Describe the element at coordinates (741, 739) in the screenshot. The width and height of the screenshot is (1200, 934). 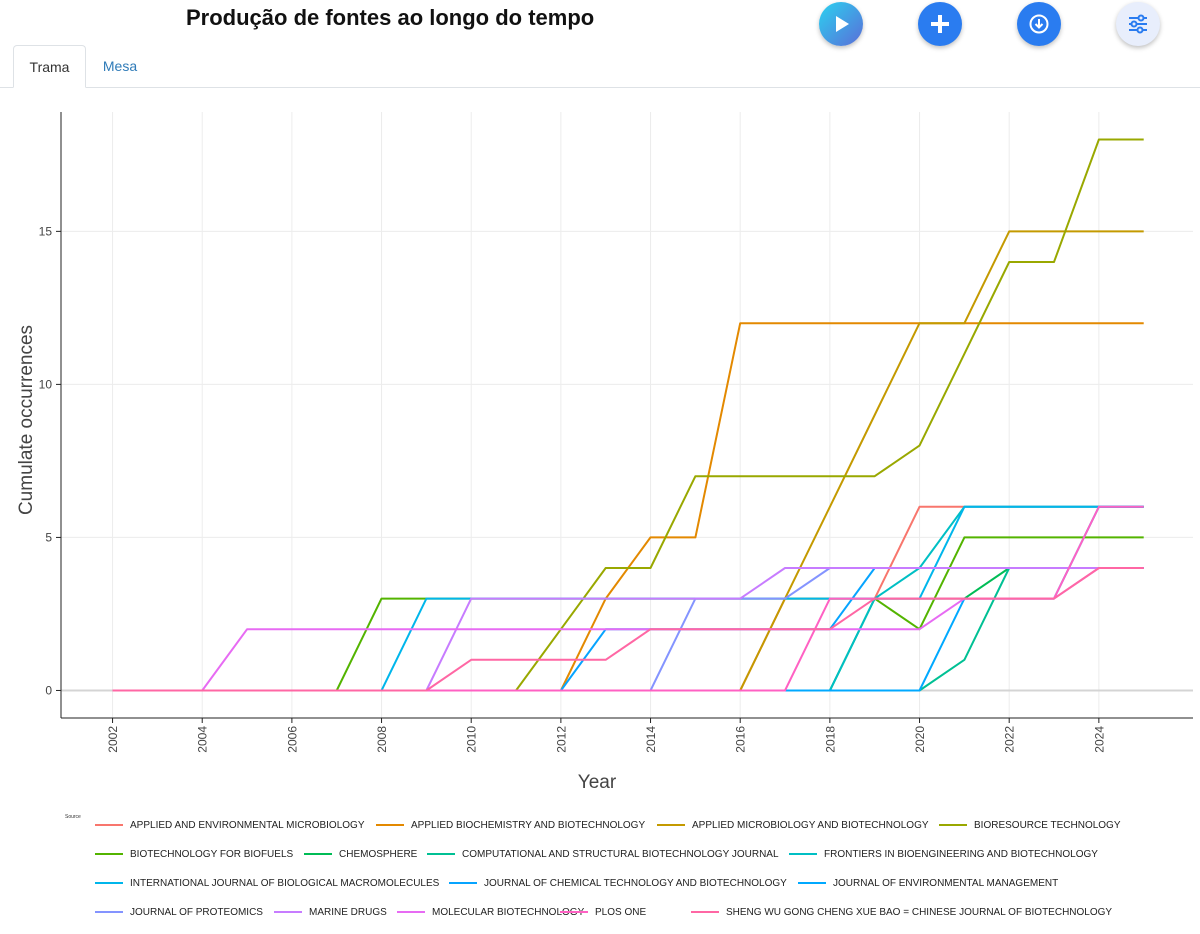
I see `x-tick-label: 2016` at that location.